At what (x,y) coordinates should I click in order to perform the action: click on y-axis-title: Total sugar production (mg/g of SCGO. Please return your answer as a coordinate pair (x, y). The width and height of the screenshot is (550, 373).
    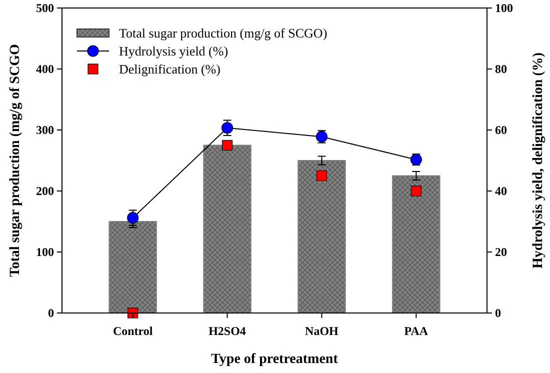
    Looking at the image, I should click on (15, 160).